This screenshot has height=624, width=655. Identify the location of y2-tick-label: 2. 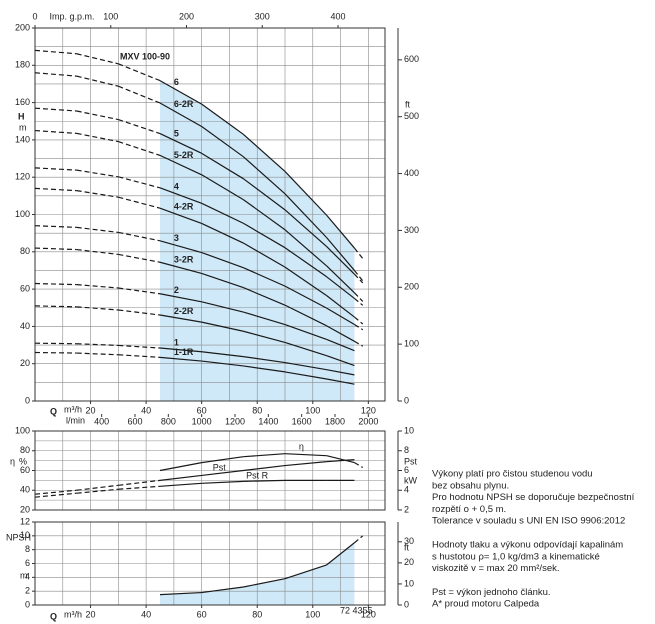
(406, 509).